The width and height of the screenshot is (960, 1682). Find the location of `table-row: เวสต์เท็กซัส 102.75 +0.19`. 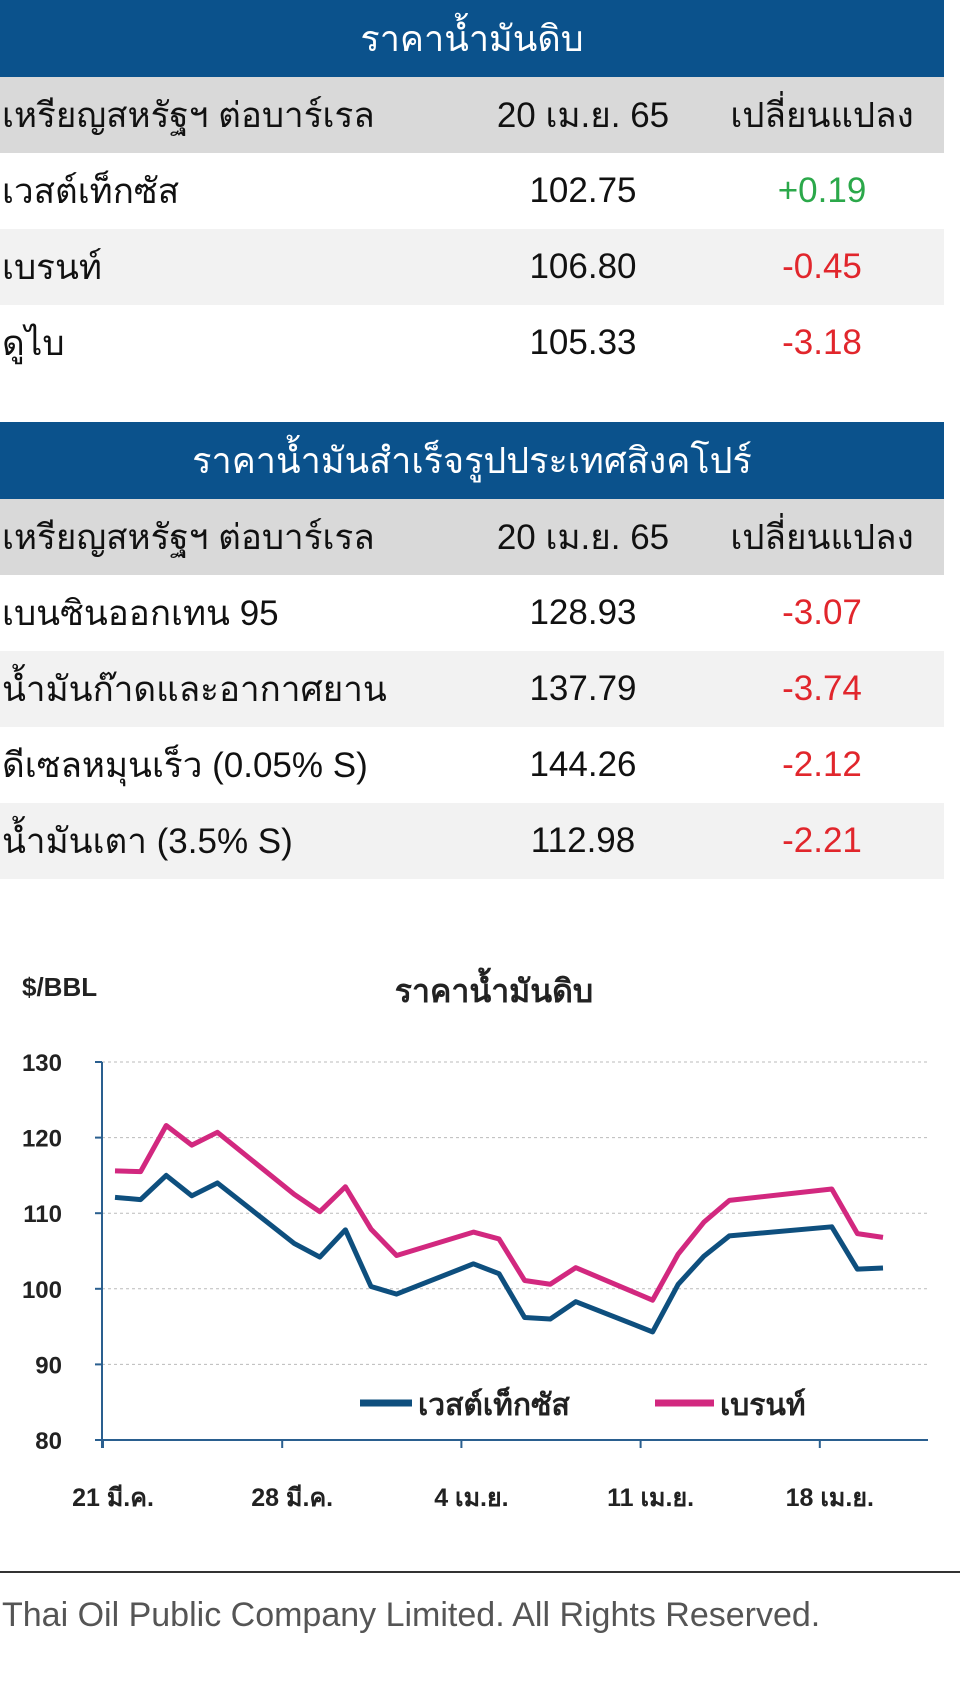

table-row: เวสต์เท็กซัส 102.75 +0.19 is located at coordinates (472, 191).